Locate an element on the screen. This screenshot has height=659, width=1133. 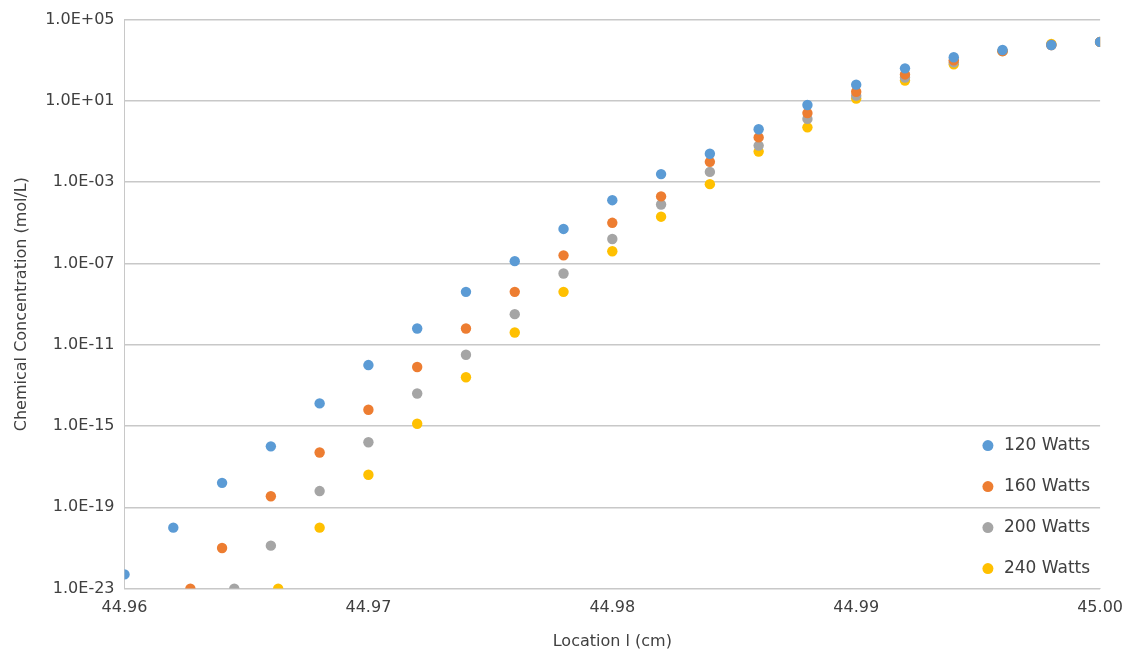
y-tick-label: 1.0E-03 is located at coordinates (83, 181).